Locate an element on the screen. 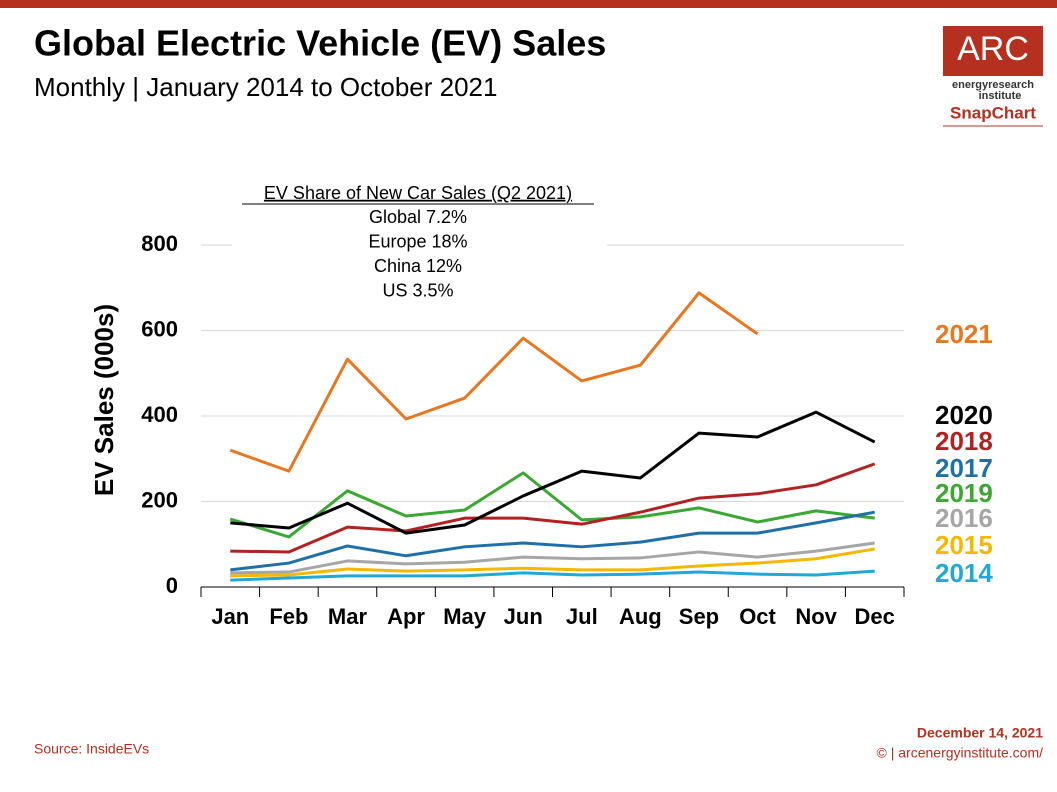 The height and width of the screenshot is (792, 1057). x-tick-label: Jul is located at coordinates (582, 616).